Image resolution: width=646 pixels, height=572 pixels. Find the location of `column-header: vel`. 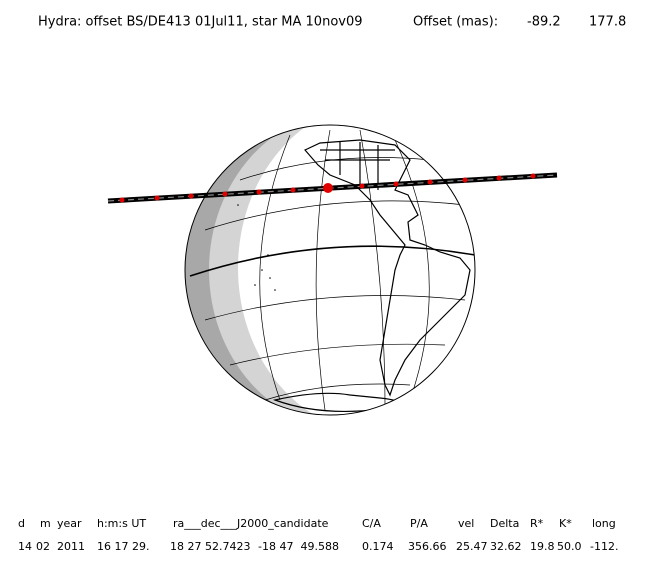

column-header: vel is located at coordinates (466, 523).